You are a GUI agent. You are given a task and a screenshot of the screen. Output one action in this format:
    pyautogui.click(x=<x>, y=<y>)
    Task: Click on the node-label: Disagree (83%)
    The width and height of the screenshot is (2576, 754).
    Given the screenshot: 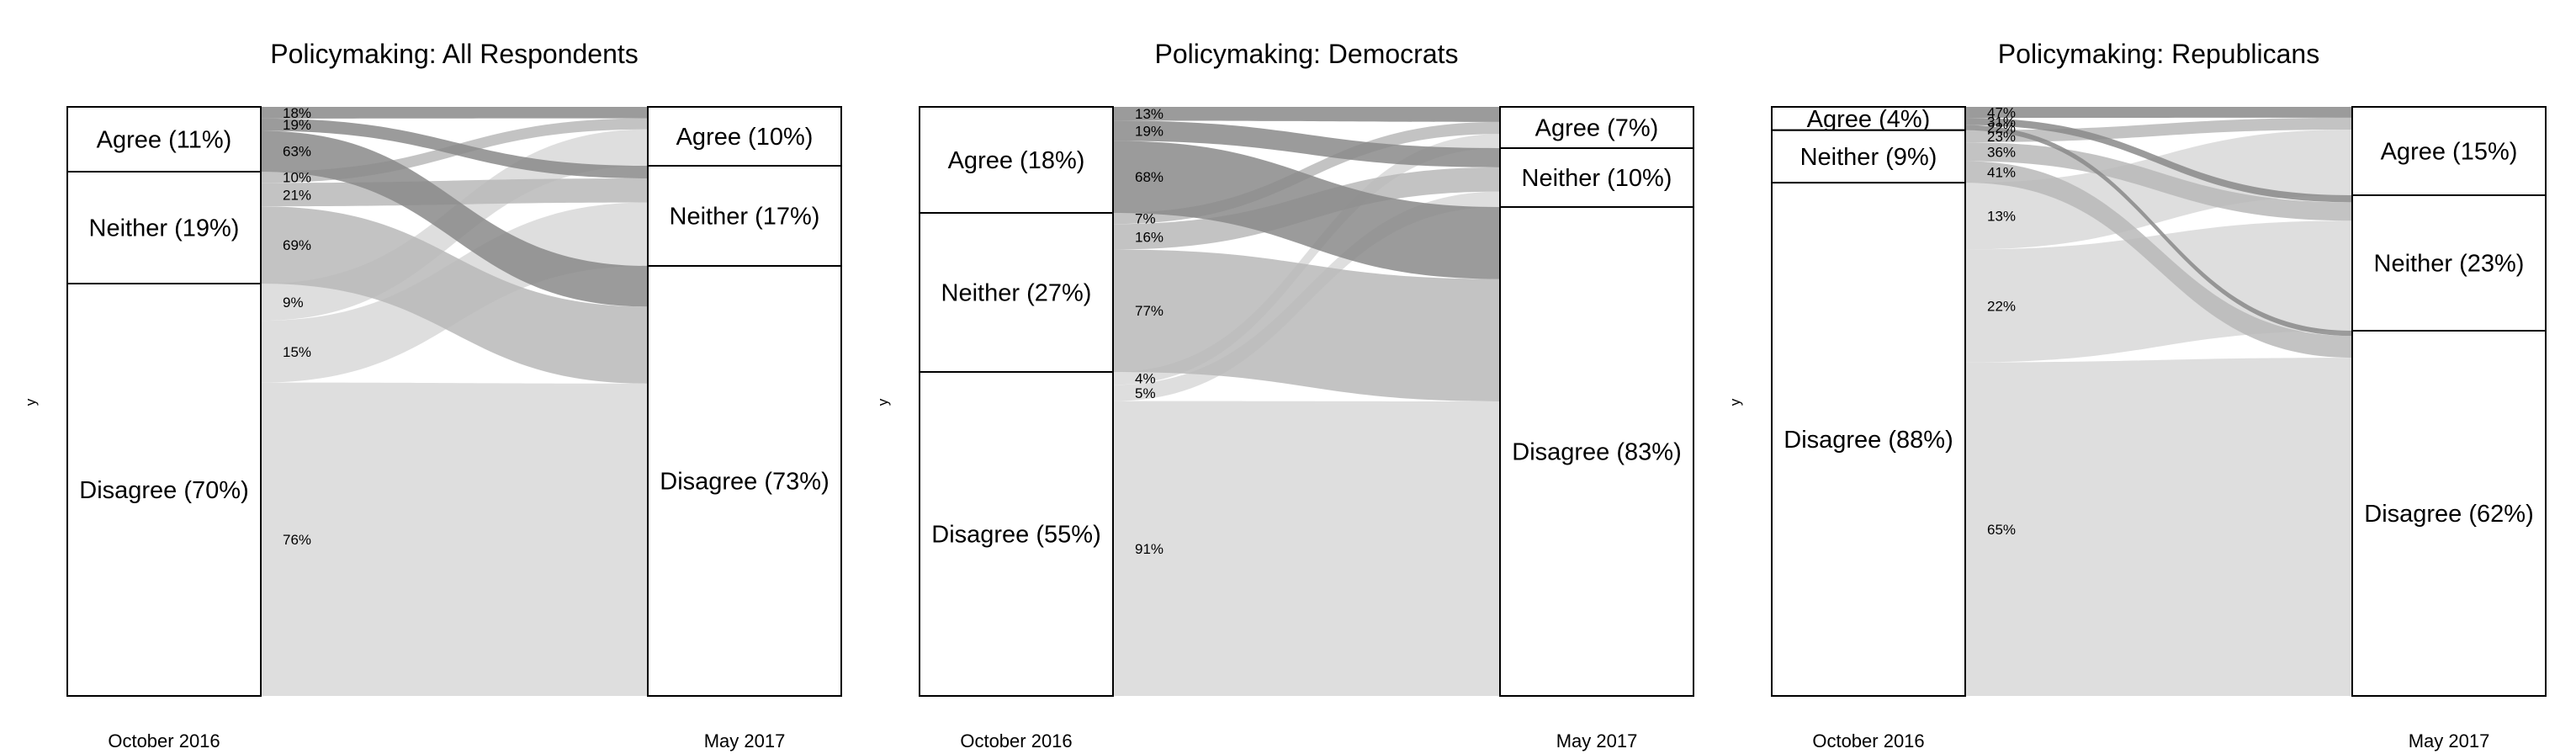 What is the action you would take?
    pyautogui.click(x=1596, y=452)
    